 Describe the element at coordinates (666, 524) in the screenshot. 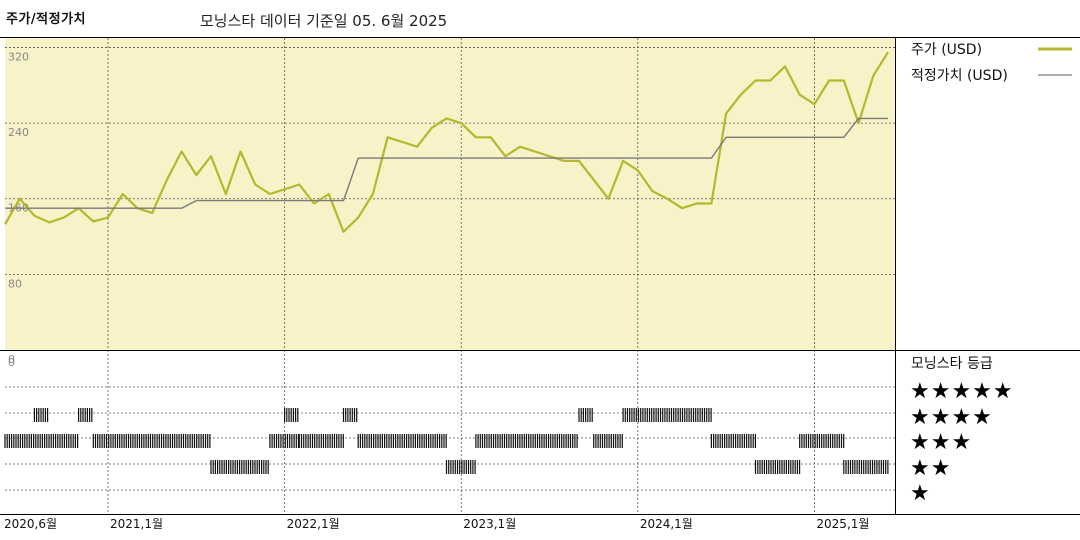

I see `x-tick-label: 2024,1월` at that location.